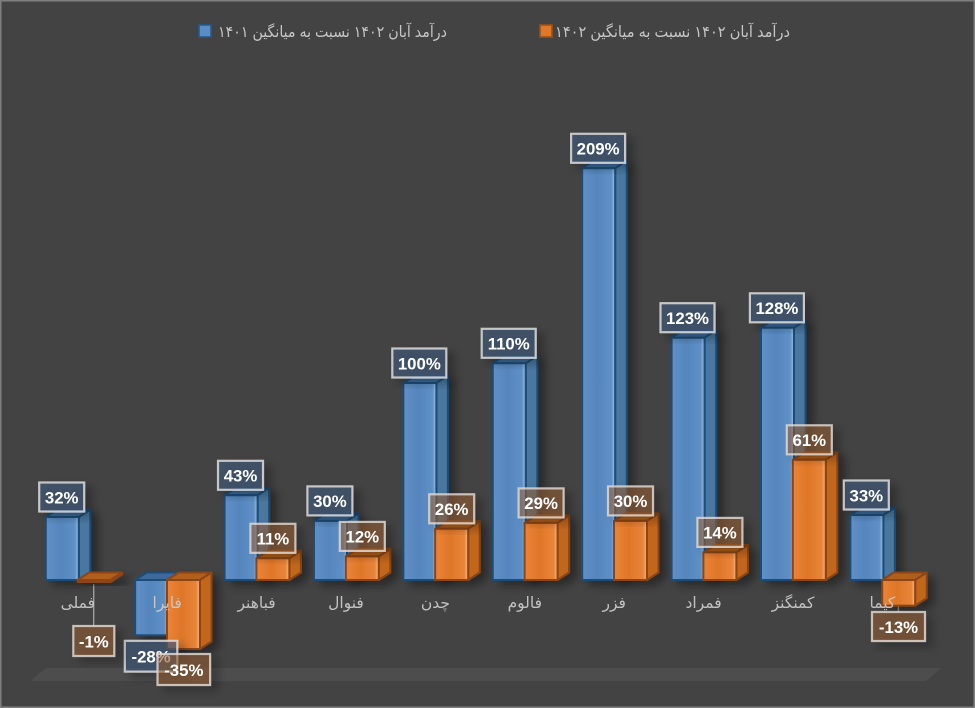  Describe the element at coordinates (898, 627) in the screenshot. I see `svg-text: -13%` at that location.